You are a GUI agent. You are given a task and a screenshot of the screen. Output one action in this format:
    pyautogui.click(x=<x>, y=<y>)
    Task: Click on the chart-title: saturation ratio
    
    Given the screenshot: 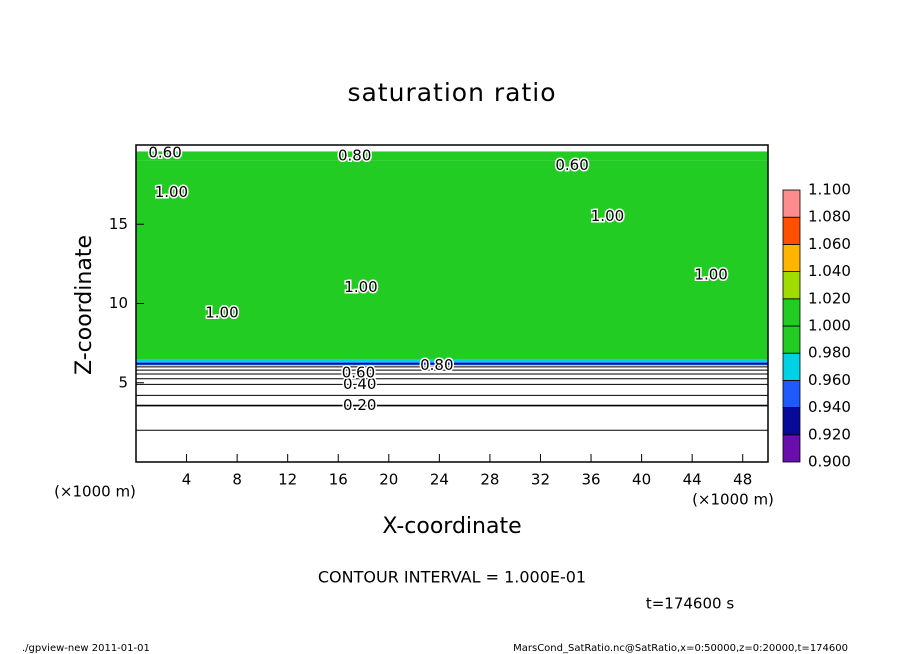 What is the action you would take?
    pyautogui.click(x=451, y=92)
    